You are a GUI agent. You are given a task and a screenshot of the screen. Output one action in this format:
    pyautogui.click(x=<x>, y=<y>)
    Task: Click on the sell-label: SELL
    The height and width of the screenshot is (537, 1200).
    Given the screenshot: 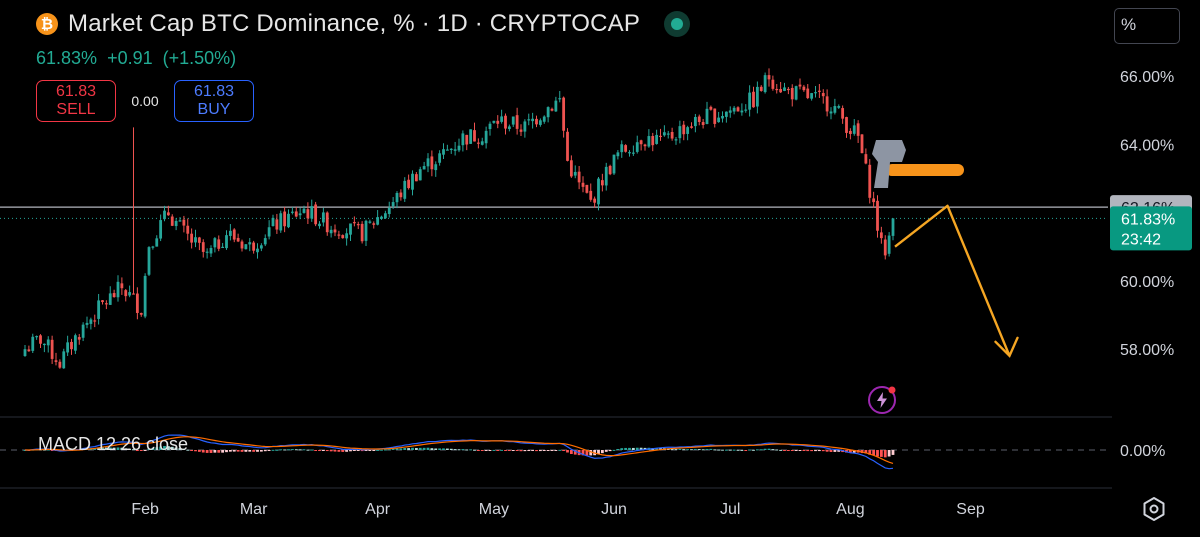 What is the action you would take?
    pyautogui.click(x=76, y=109)
    